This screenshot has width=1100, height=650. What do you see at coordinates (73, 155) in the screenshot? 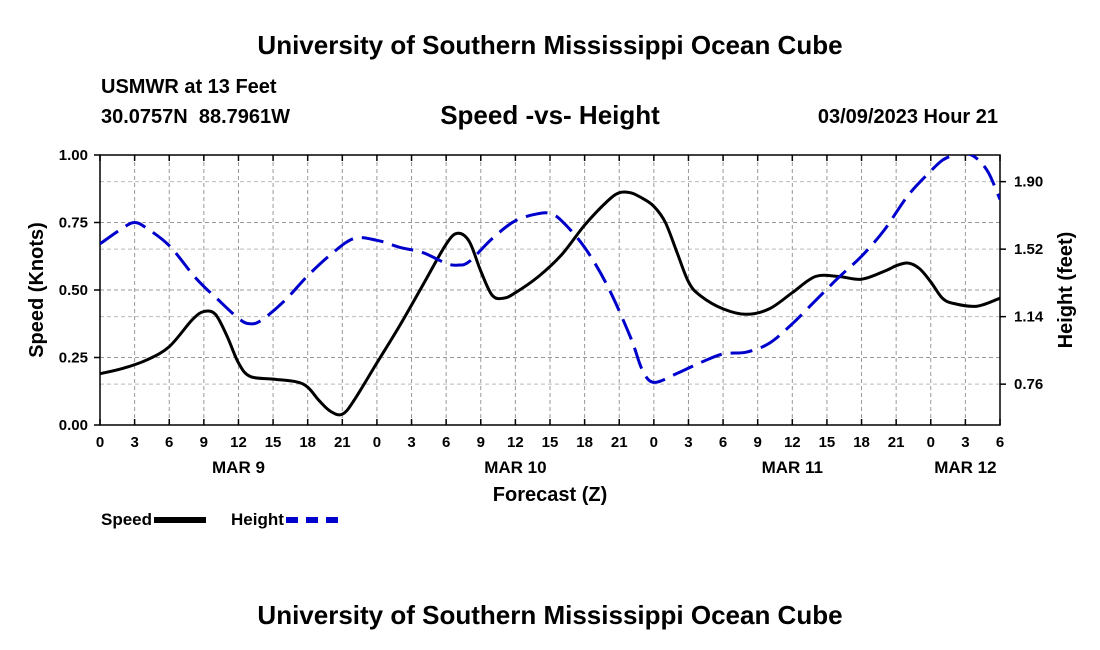
I see `y-tick-label: 1.00` at bounding box center [73, 155].